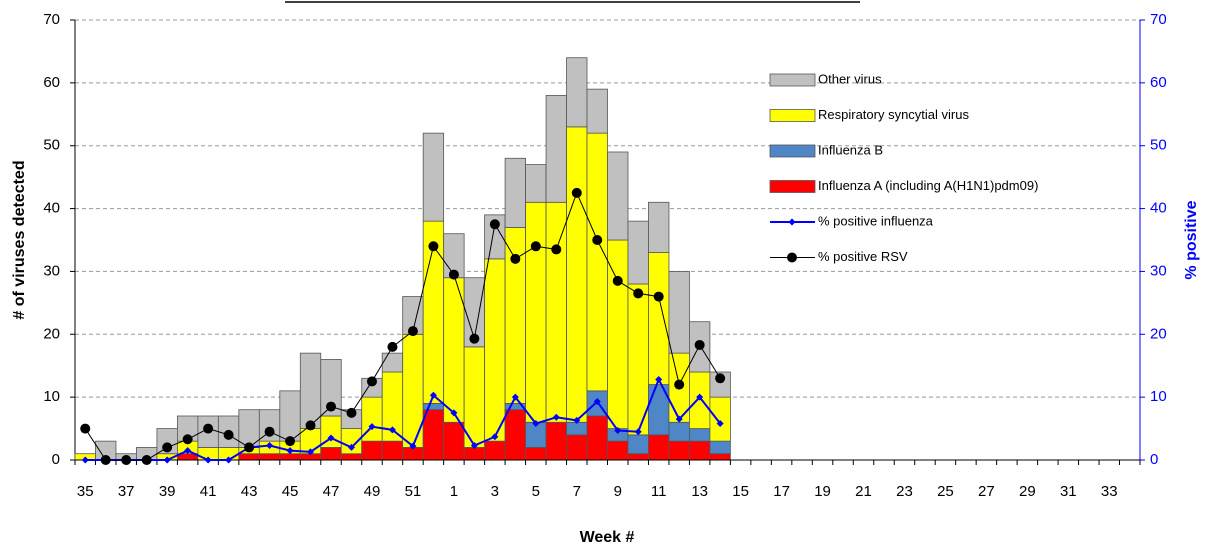  Describe the element at coordinates (126, 491) in the screenshot. I see `x-tick-label: 37` at that location.